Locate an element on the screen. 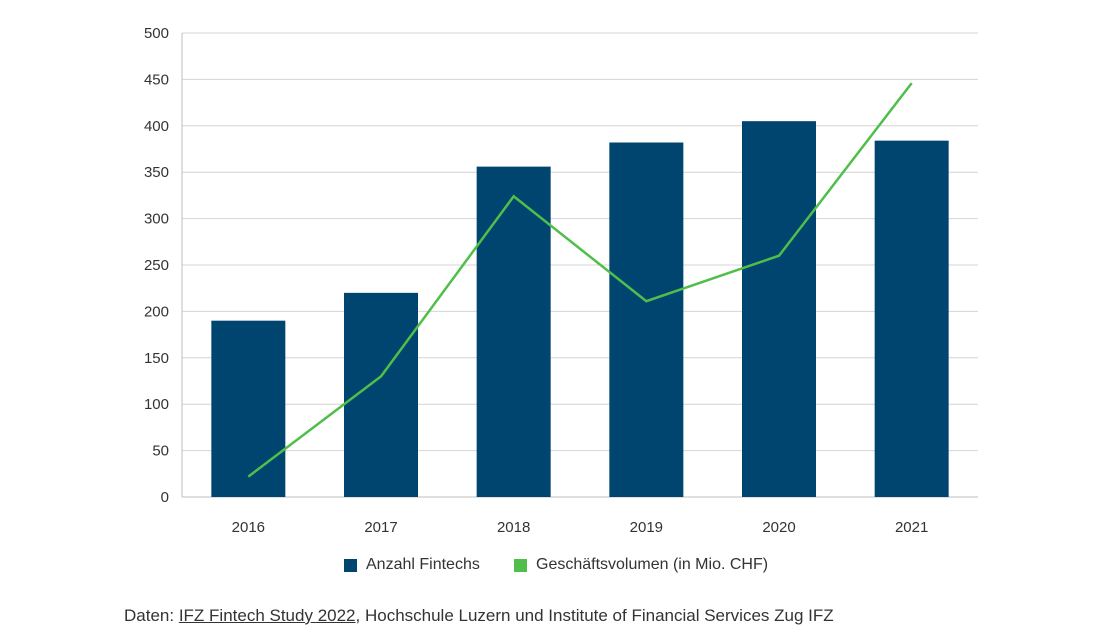 The image size is (1106, 636). source-link: IFZ Fintech Study 2022 is located at coordinates (267, 615).